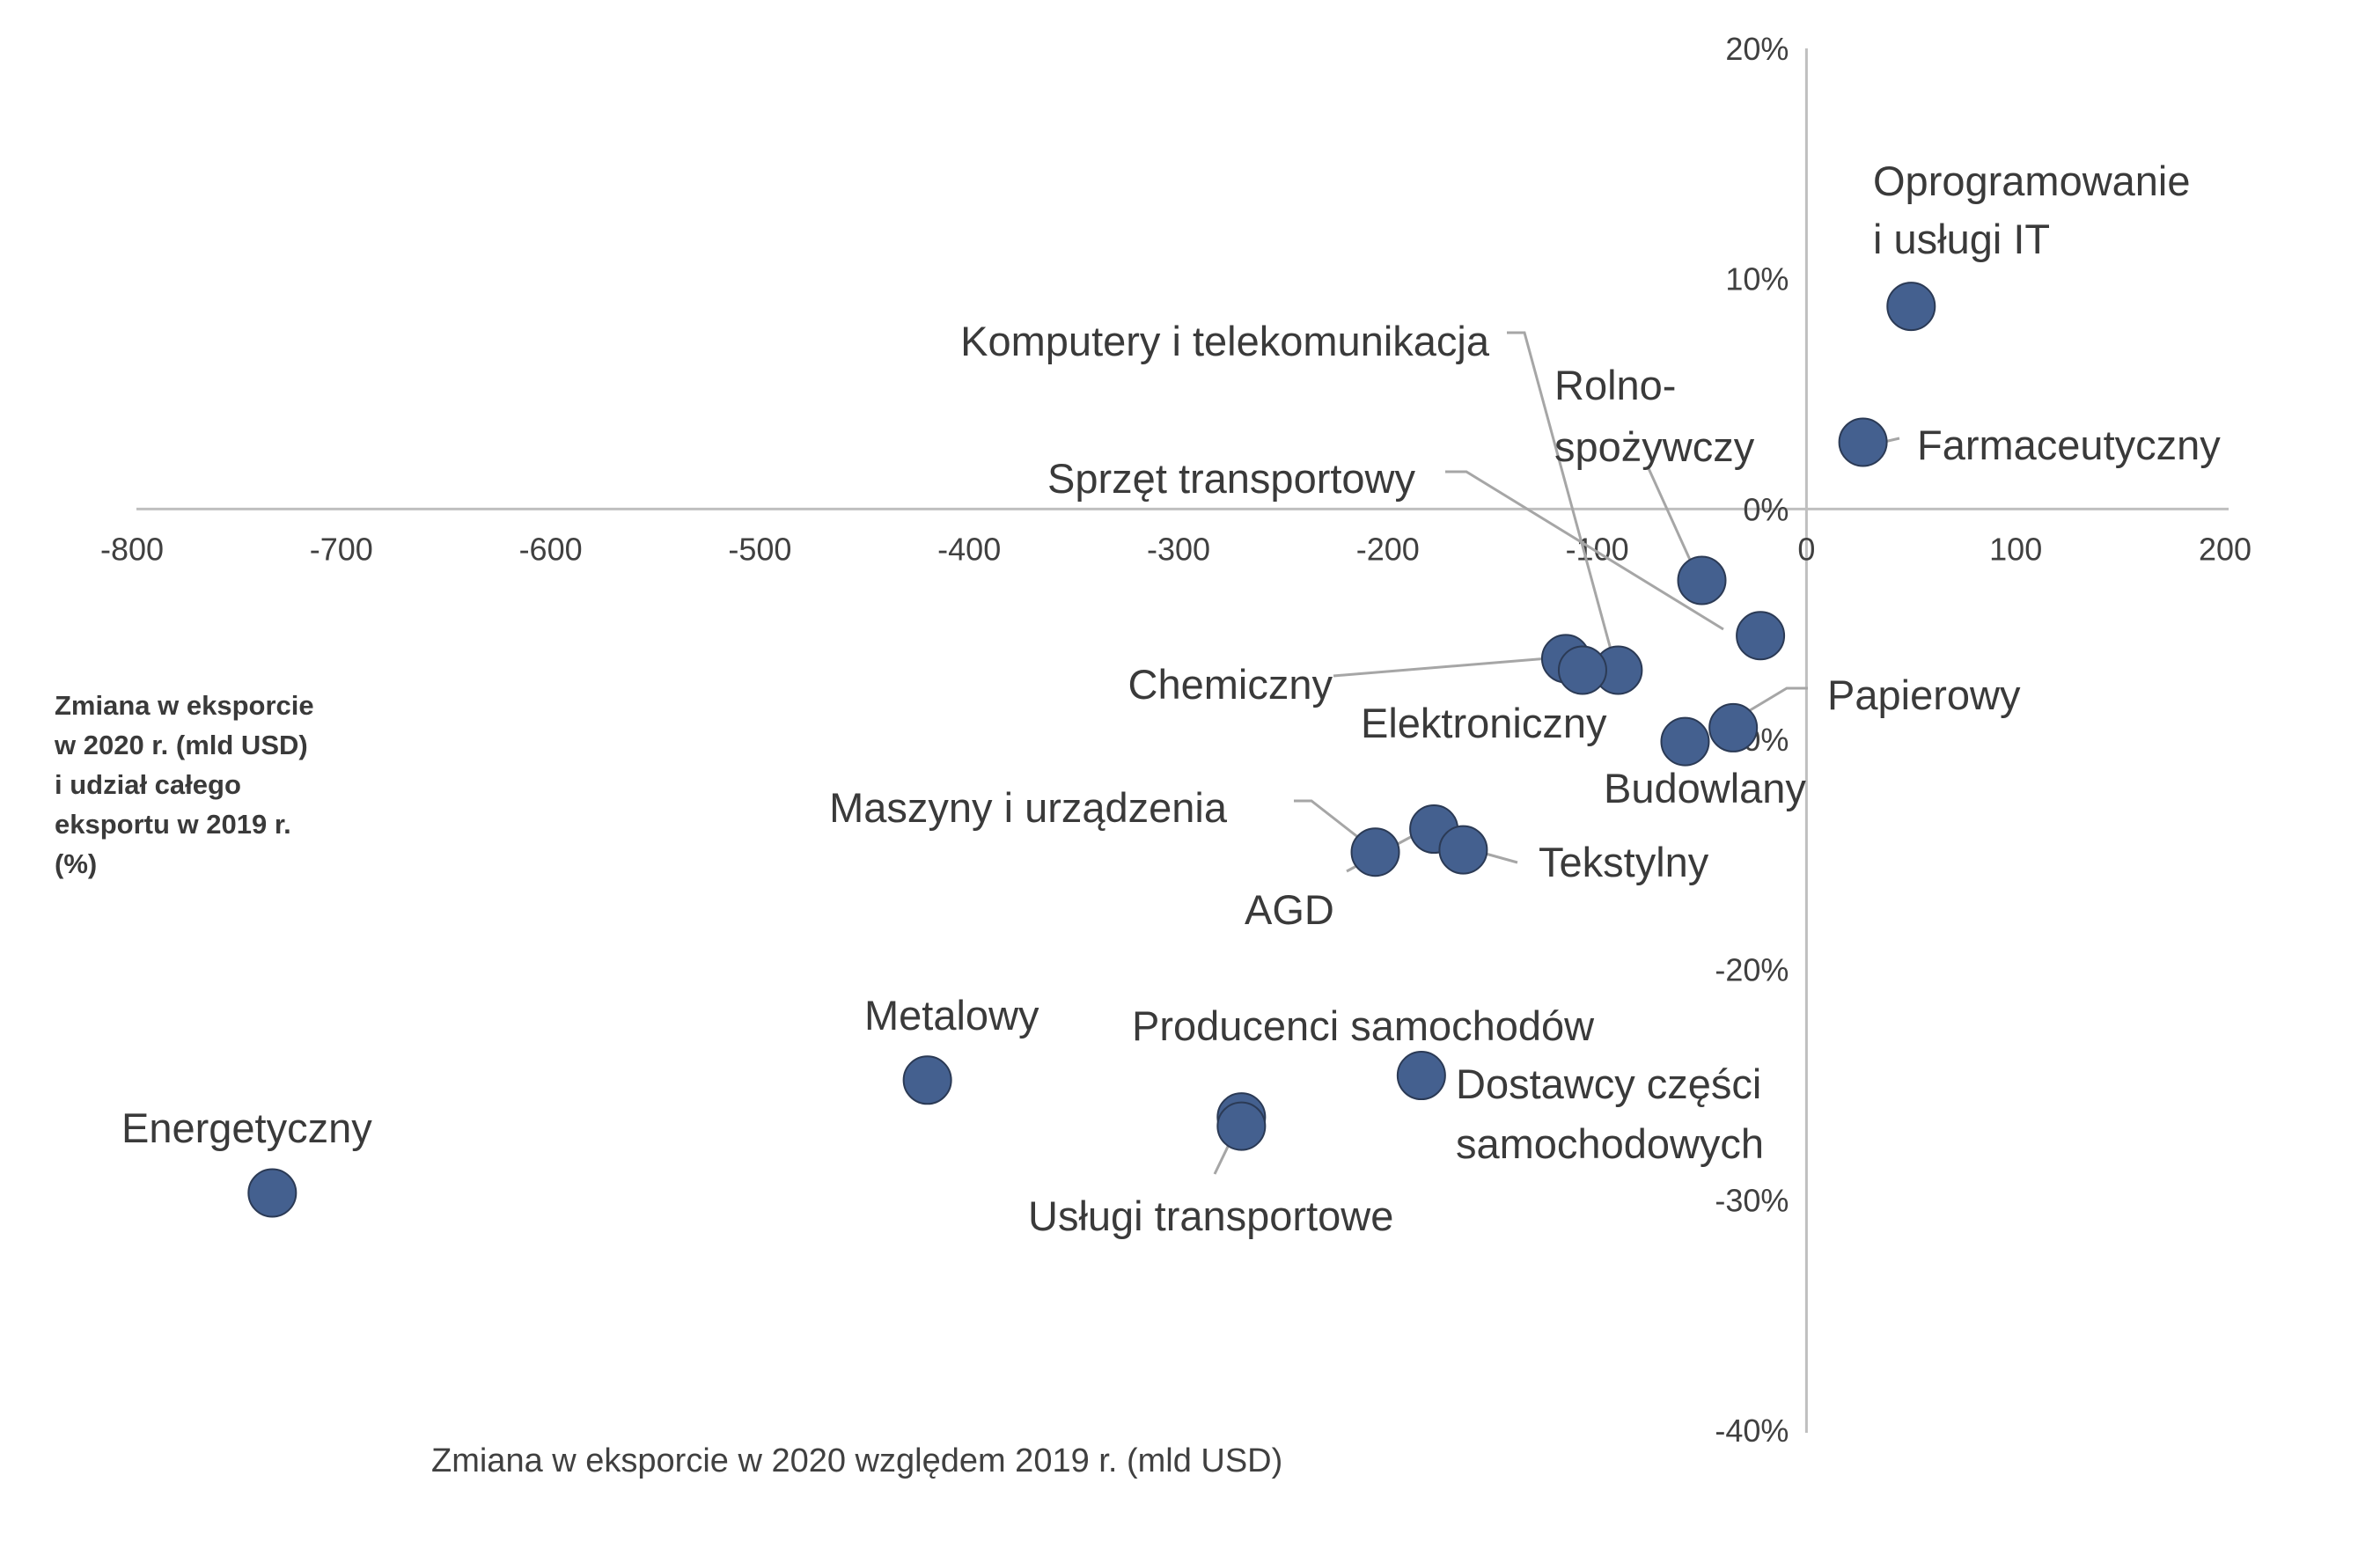 This screenshot has width=2380, height=1556. Describe the element at coordinates (1028, 807) in the screenshot. I see `label-maszyny: Maszyny i urządzenia` at that location.